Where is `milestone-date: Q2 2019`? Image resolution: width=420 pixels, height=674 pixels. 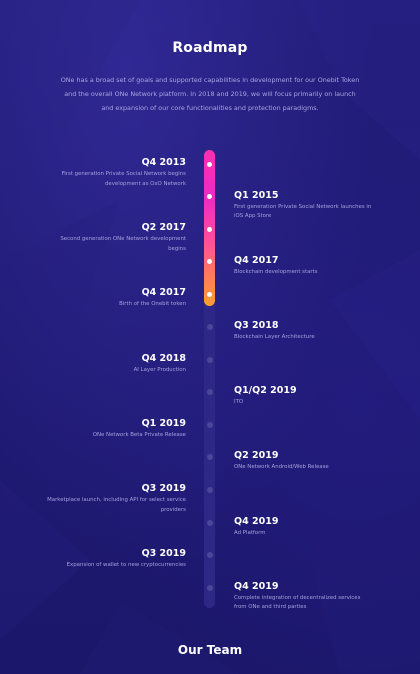 milestone-date: Q2 2019 is located at coordinates (256, 456).